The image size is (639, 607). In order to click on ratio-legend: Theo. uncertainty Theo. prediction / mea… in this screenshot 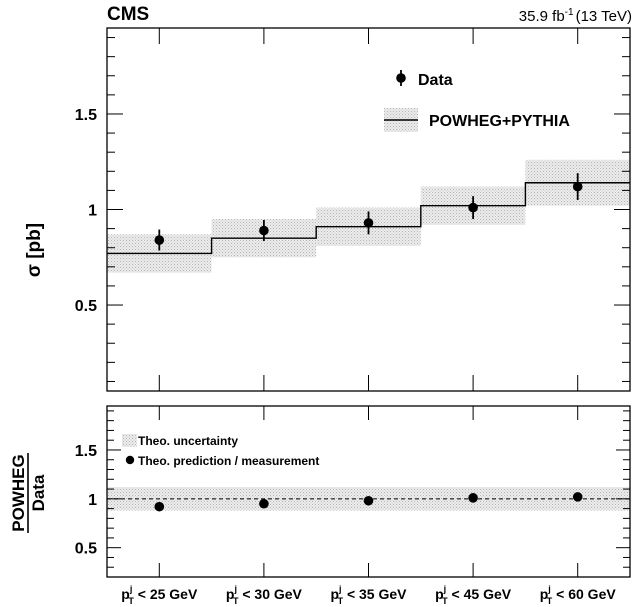, I will do `click(220, 451)`.